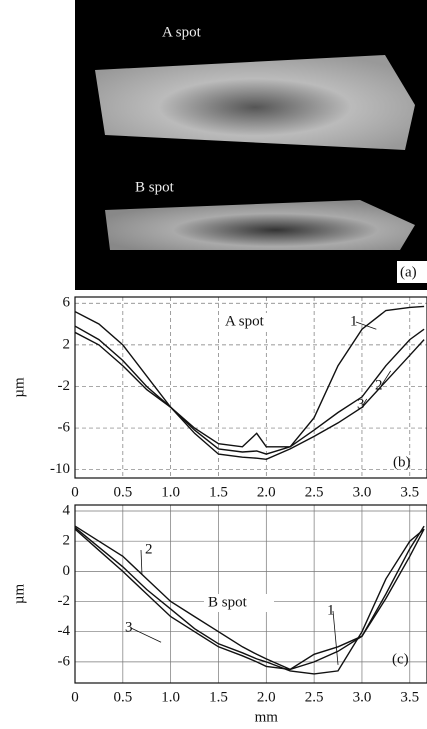 Image resolution: width=427 pixels, height=729 pixels. I want to click on panel-label: (b), so click(402, 462).